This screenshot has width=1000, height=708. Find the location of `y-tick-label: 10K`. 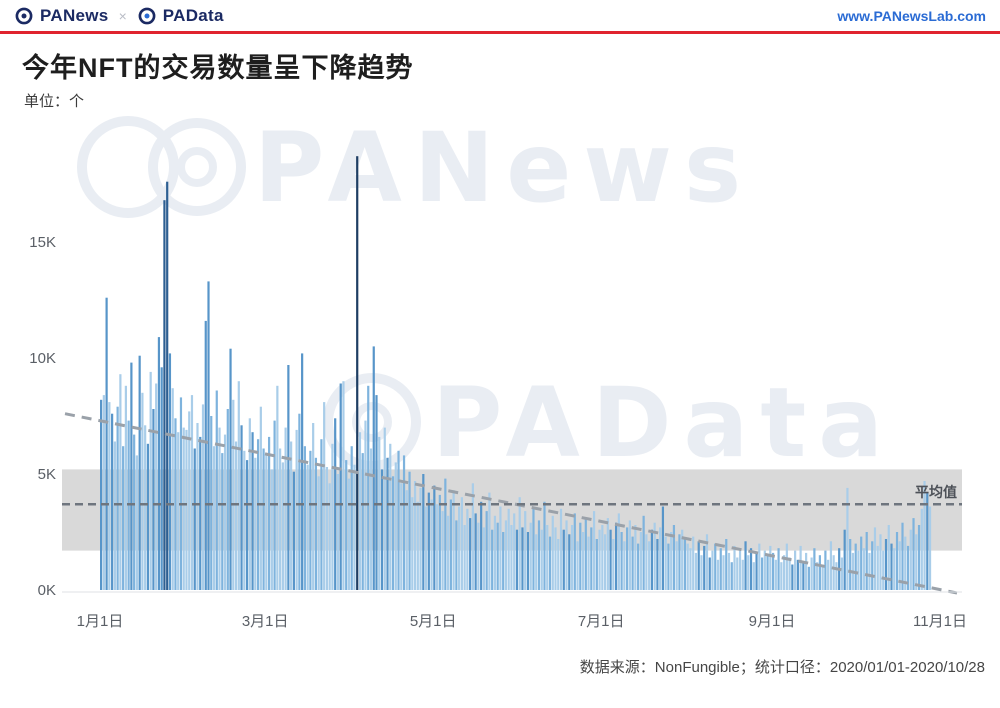

y-tick-label: 10K is located at coordinates (42, 358).